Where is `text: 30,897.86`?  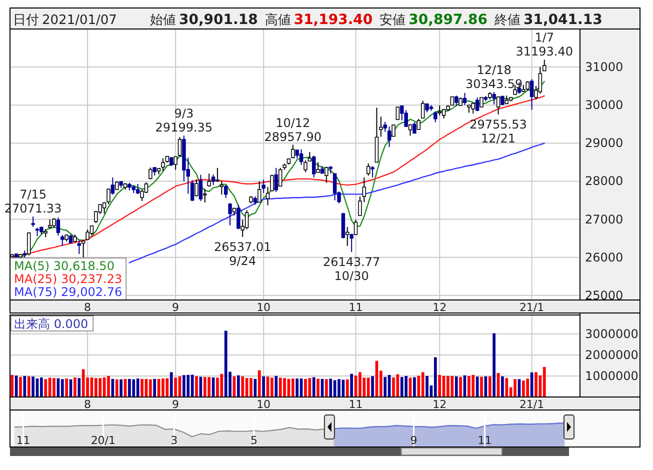 text: 30,897.86 is located at coordinates (448, 20).